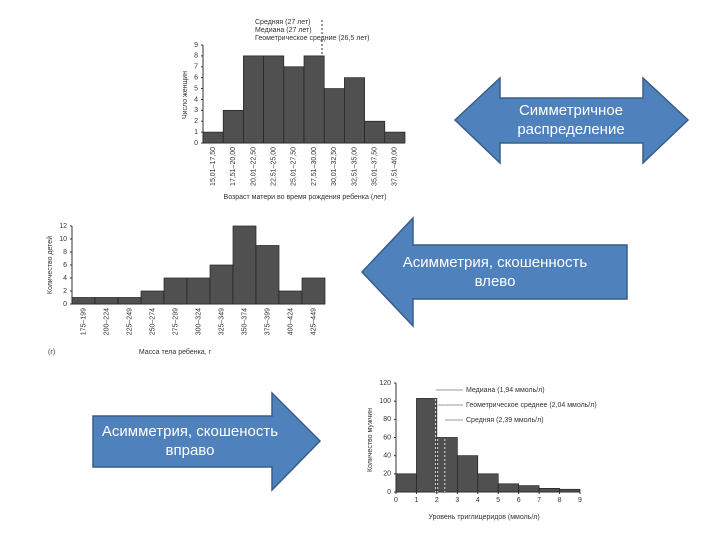 Image resolution: width=720 pixels, height=540 pixels. I want to click on annotation: Средняя (2,39 ммоль/л), so click(505, 420).